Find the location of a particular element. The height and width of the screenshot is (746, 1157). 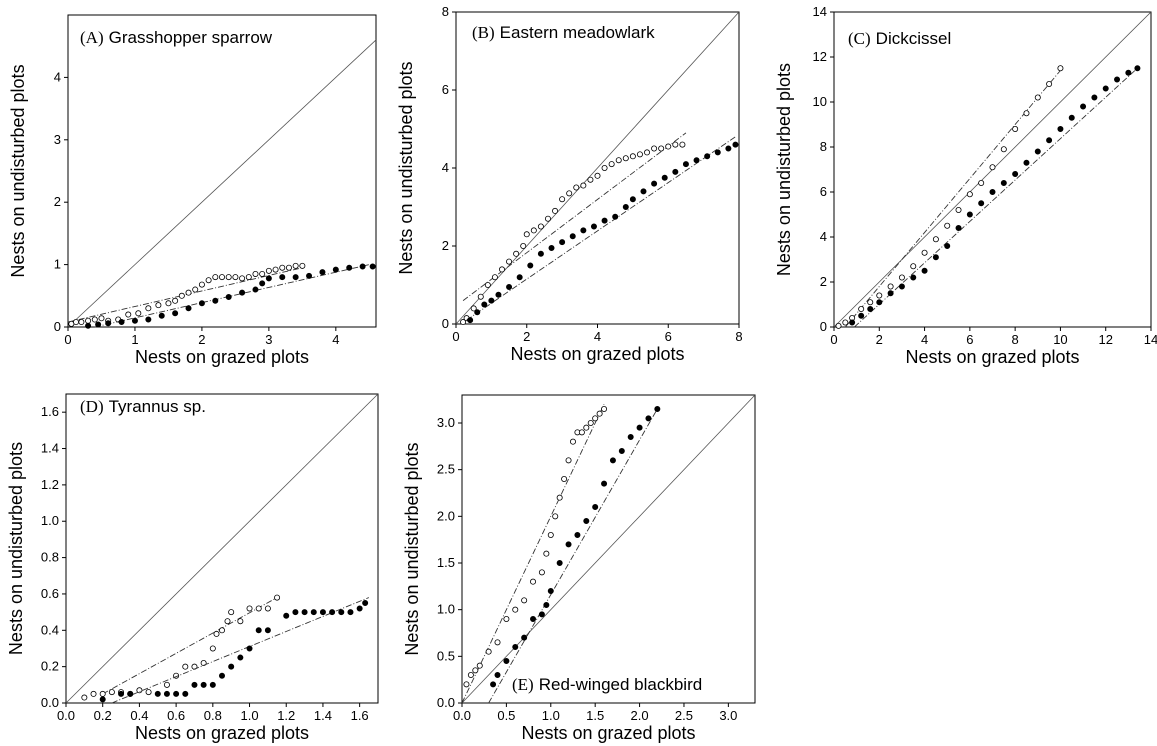

y-tick-label: 0.0 is located at coordinates (50, 702).